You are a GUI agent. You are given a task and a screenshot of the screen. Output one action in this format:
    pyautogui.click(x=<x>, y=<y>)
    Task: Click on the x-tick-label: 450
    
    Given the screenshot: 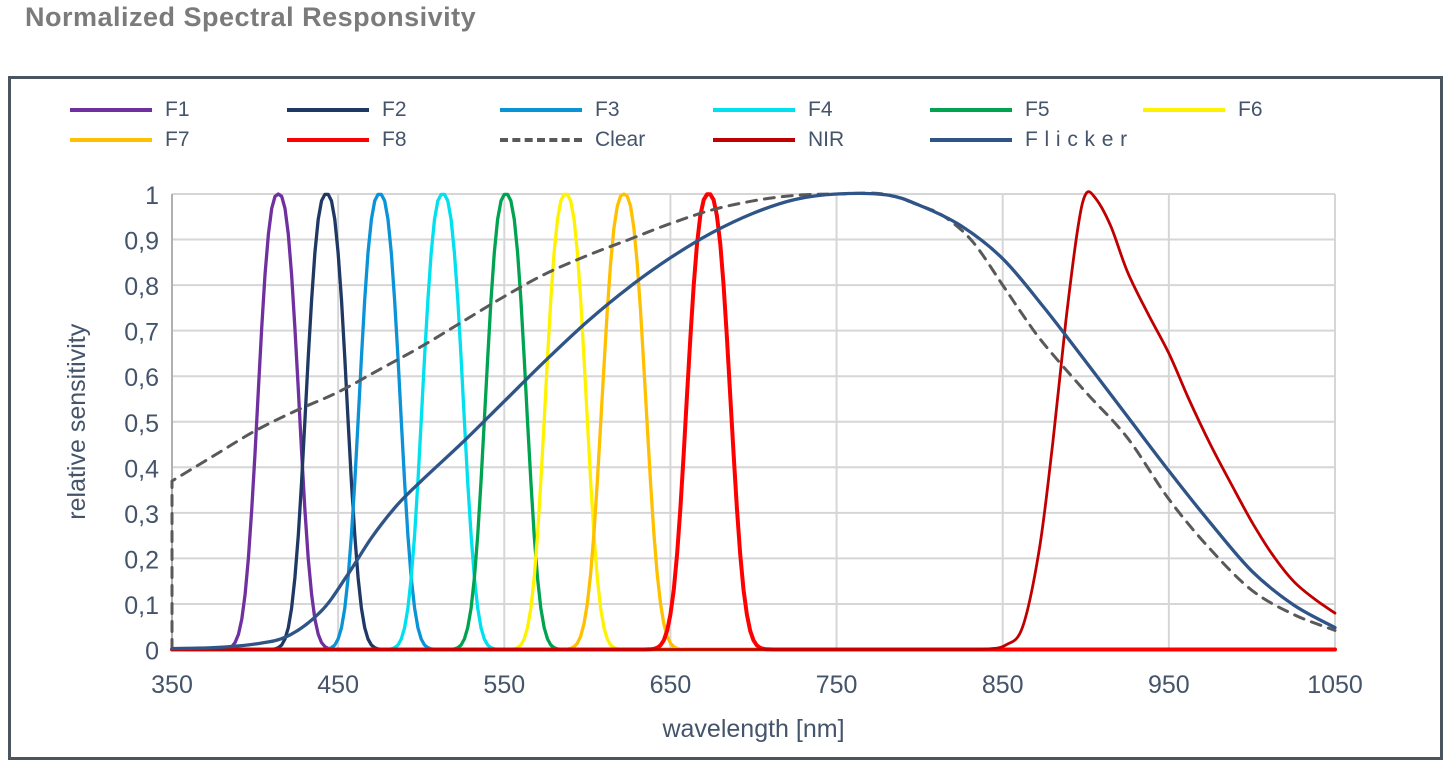 What is the action you would take?
    pyautogui.click(x=338, y=685)
    